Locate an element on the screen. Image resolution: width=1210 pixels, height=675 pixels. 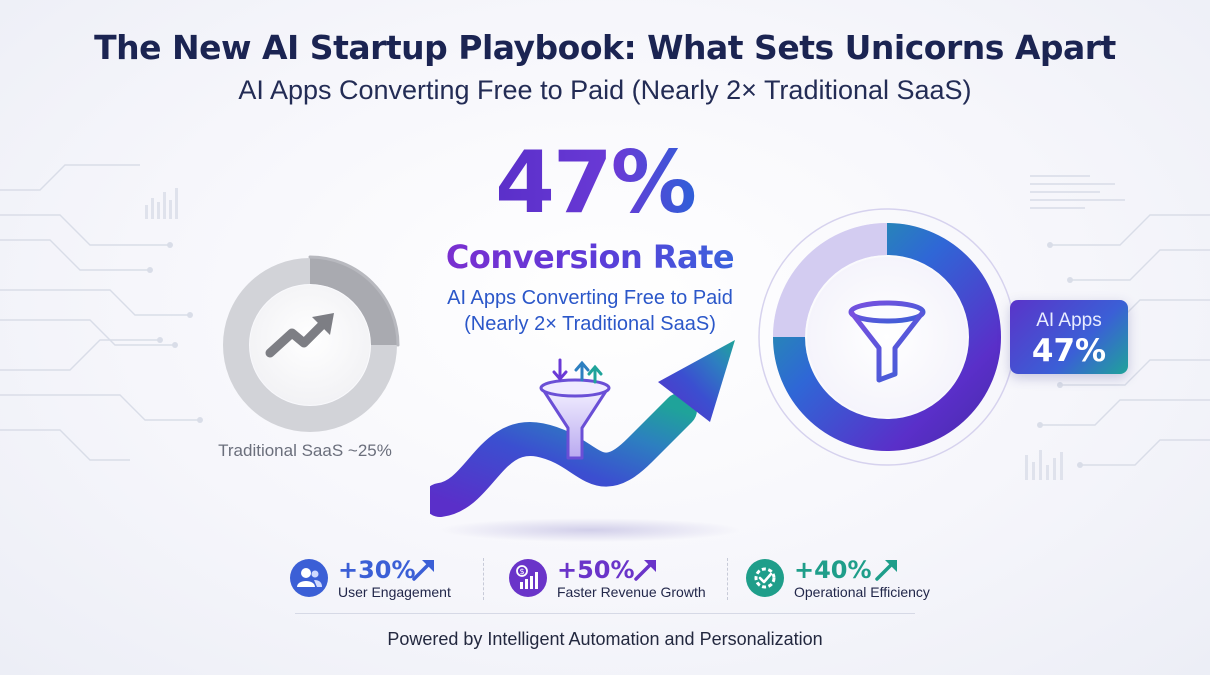
stat-label: Faster Revenue Growth is located at coordinates (631, 592).